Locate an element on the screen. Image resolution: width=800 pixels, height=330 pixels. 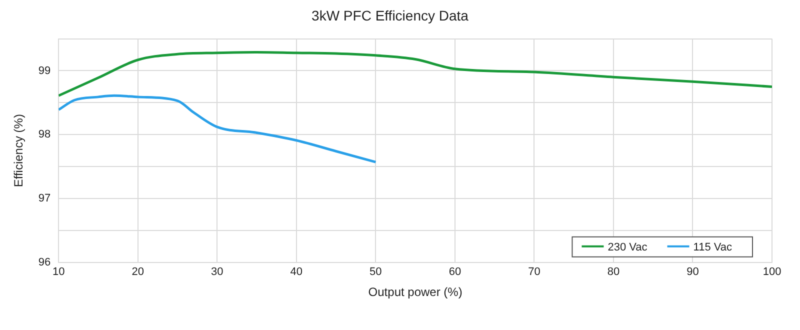
legend-label: 230 Vac is located at coordinates (628, 247).